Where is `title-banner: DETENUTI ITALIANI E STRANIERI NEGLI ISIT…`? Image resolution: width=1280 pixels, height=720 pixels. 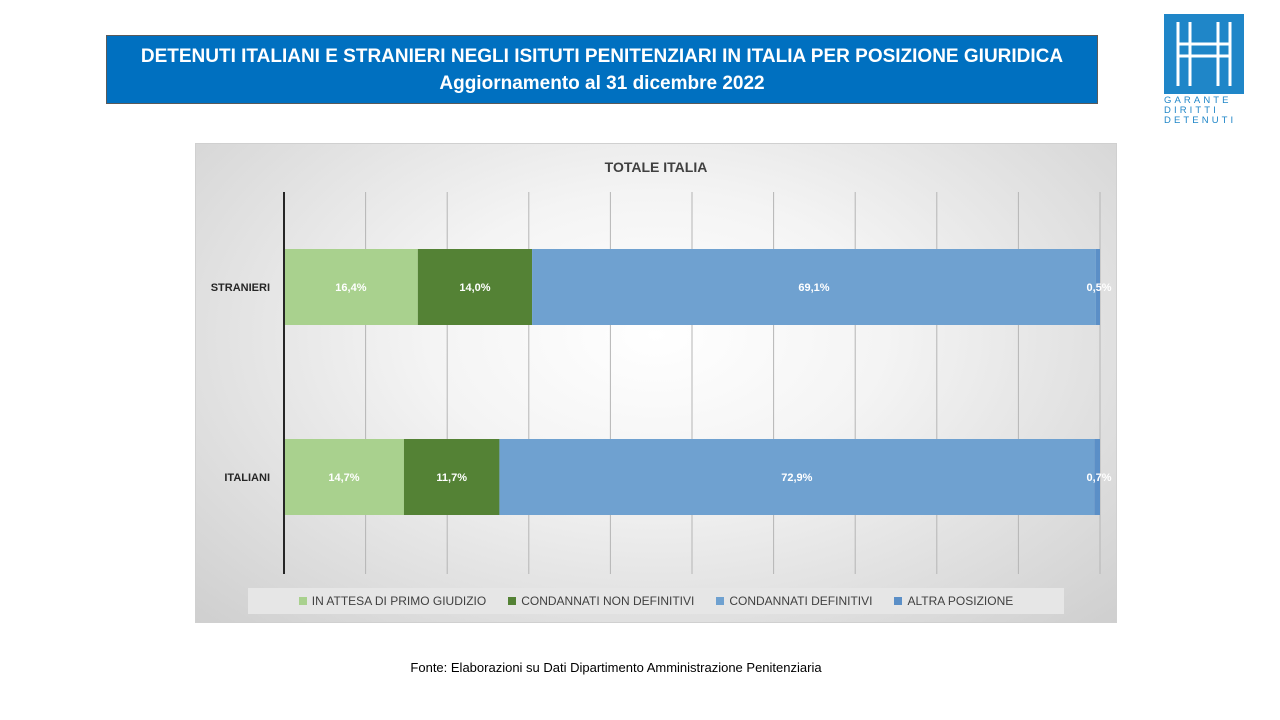
title-banner: DETENUTI ITALIANI E STRANIERI NEGLI ISIT… is located at coordinates (602, 69).